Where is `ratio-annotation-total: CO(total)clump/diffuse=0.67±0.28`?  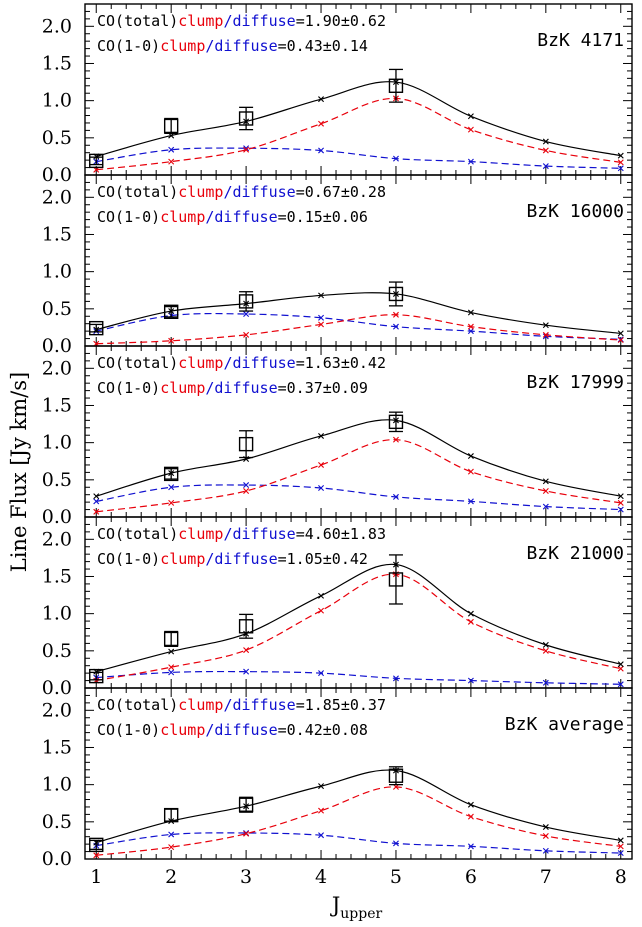
ratio-annotation-total: CO(total)clump/diffuse=0.67±0.28 is located at coordinates (241, 192).